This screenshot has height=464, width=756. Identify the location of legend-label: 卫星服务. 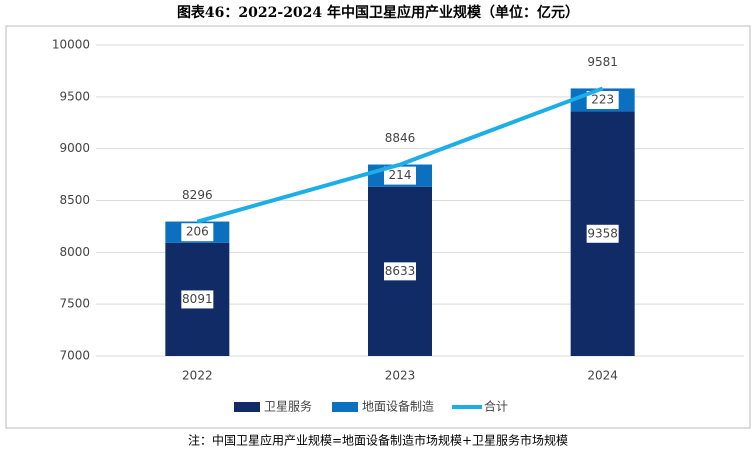
(288, 406).